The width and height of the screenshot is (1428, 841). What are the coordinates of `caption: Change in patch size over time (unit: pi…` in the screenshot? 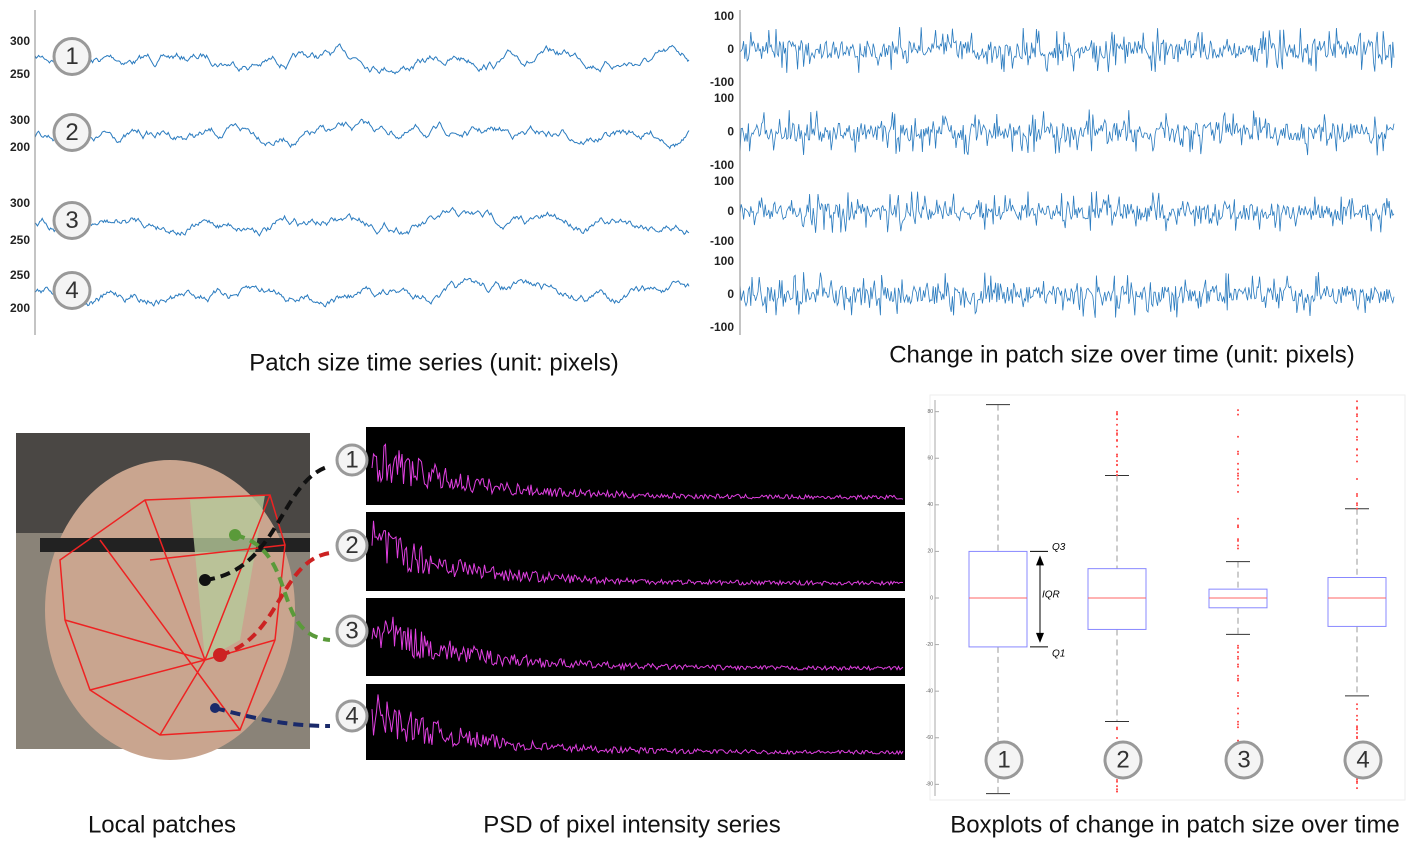 It's located at (1122, 354).